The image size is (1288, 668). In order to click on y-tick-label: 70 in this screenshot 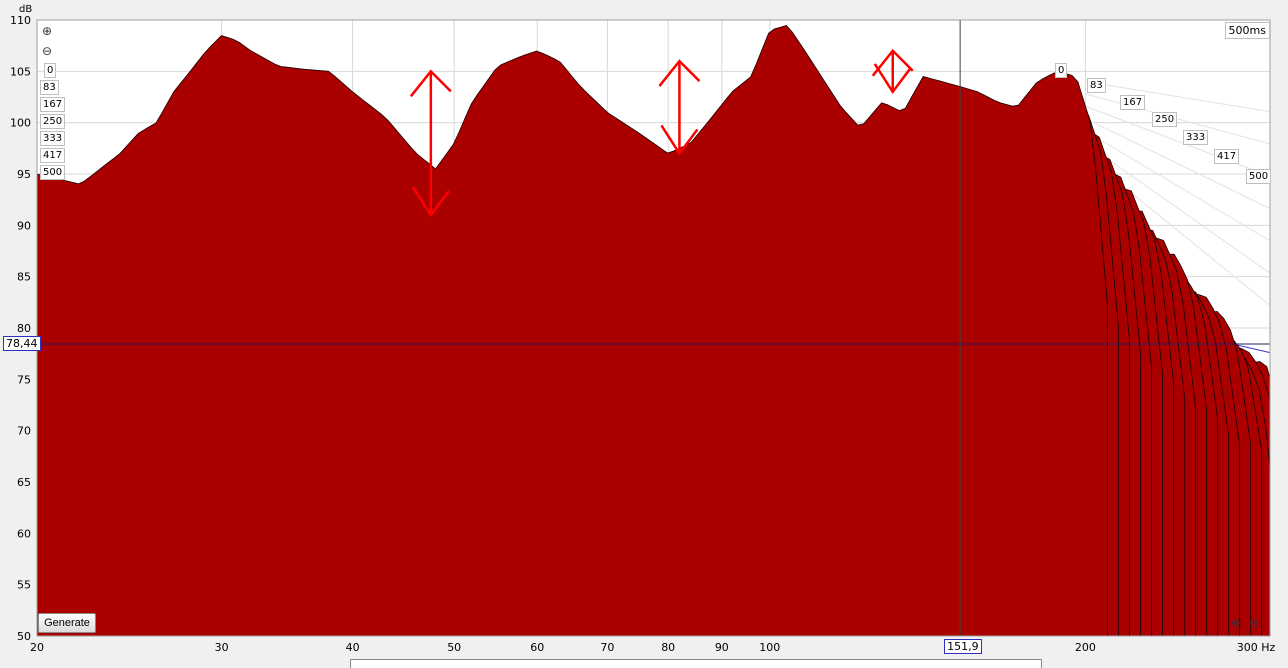, I will do `click(24, 431)`.